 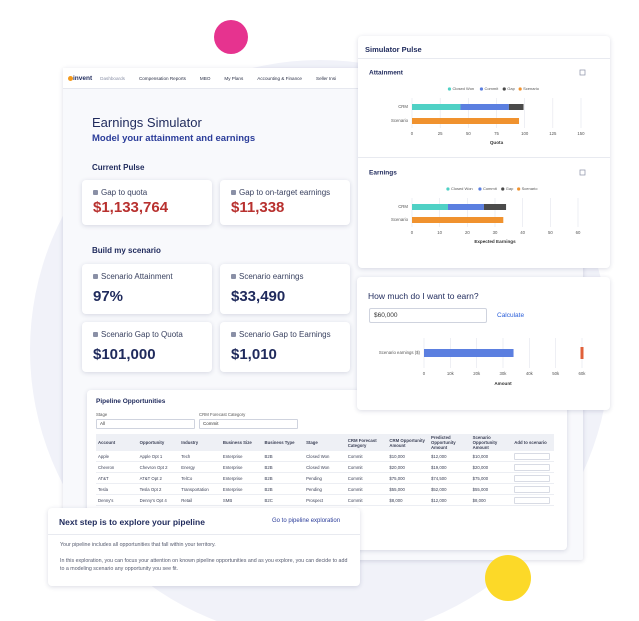 What do you see at coordinates (477, 373) in the screenshot?
I see `x-tick-label: 20k` at bounding box center [477, 373].